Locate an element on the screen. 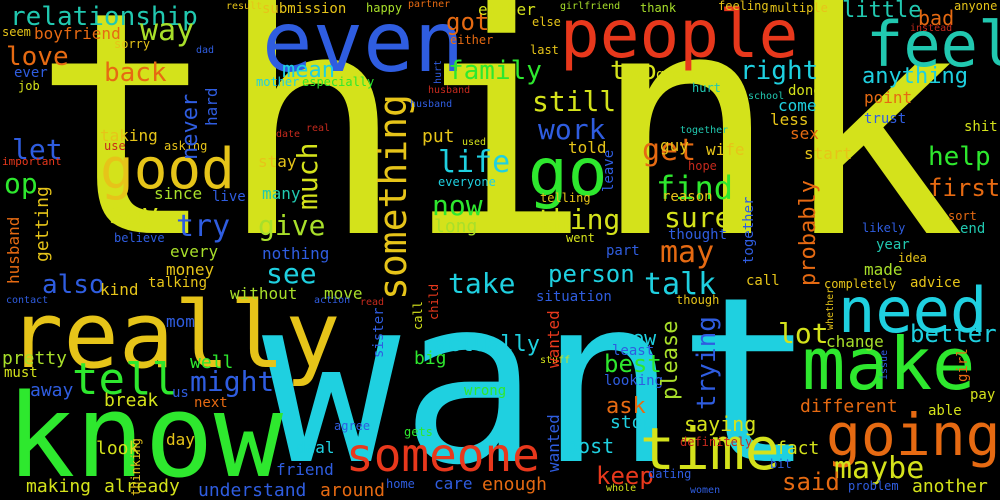  word-job: job is located at coordinates (29, 86).